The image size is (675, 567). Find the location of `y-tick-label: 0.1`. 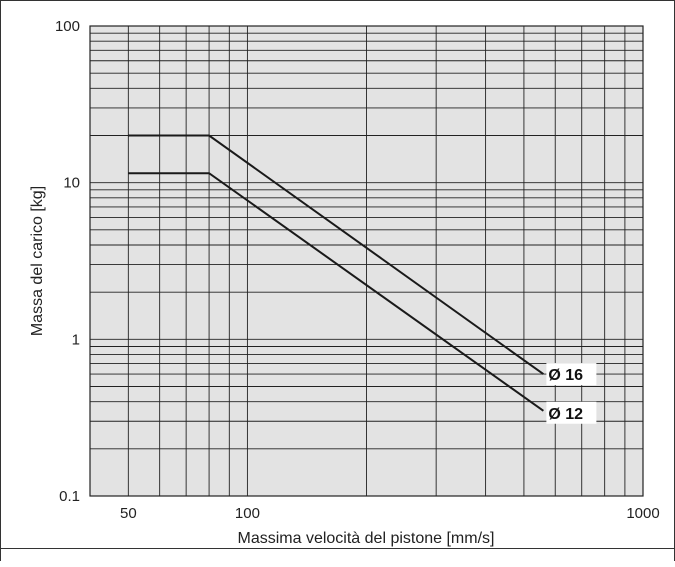

y-tick-label: 0.1 is located at coordinates (69, 496).